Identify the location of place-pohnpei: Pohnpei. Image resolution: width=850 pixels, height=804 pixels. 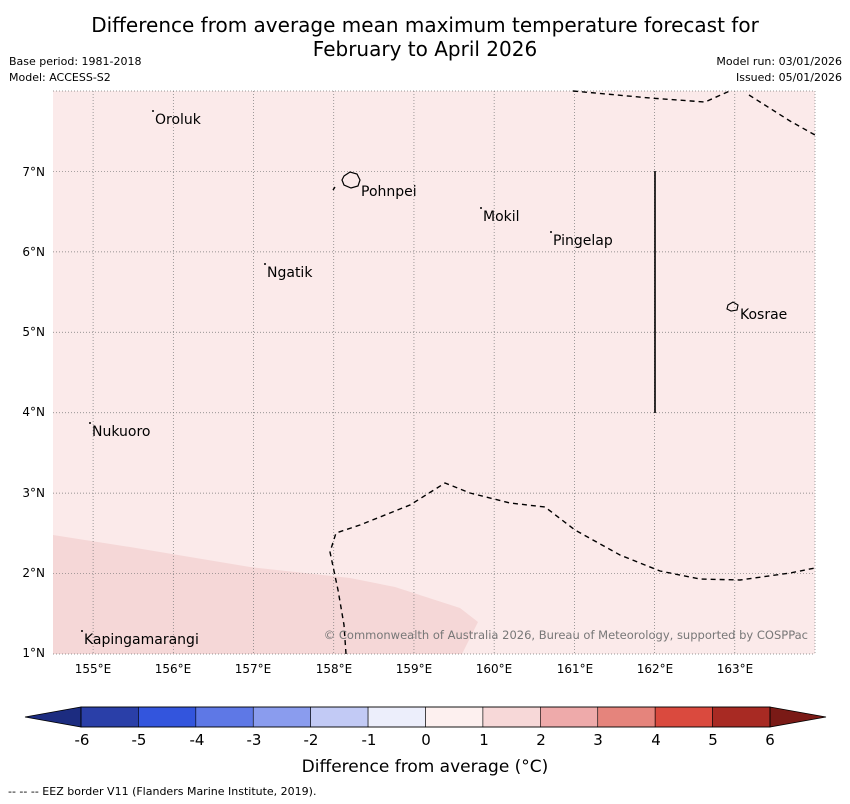
(389, 192).